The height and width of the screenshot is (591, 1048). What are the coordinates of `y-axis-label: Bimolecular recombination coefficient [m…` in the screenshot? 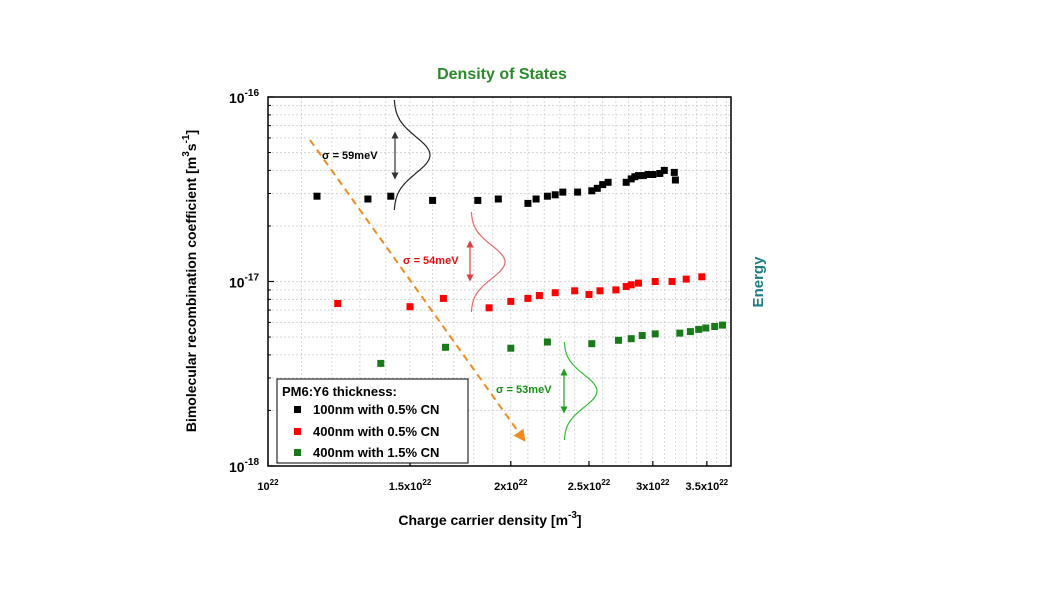 It's located at (190, 281).